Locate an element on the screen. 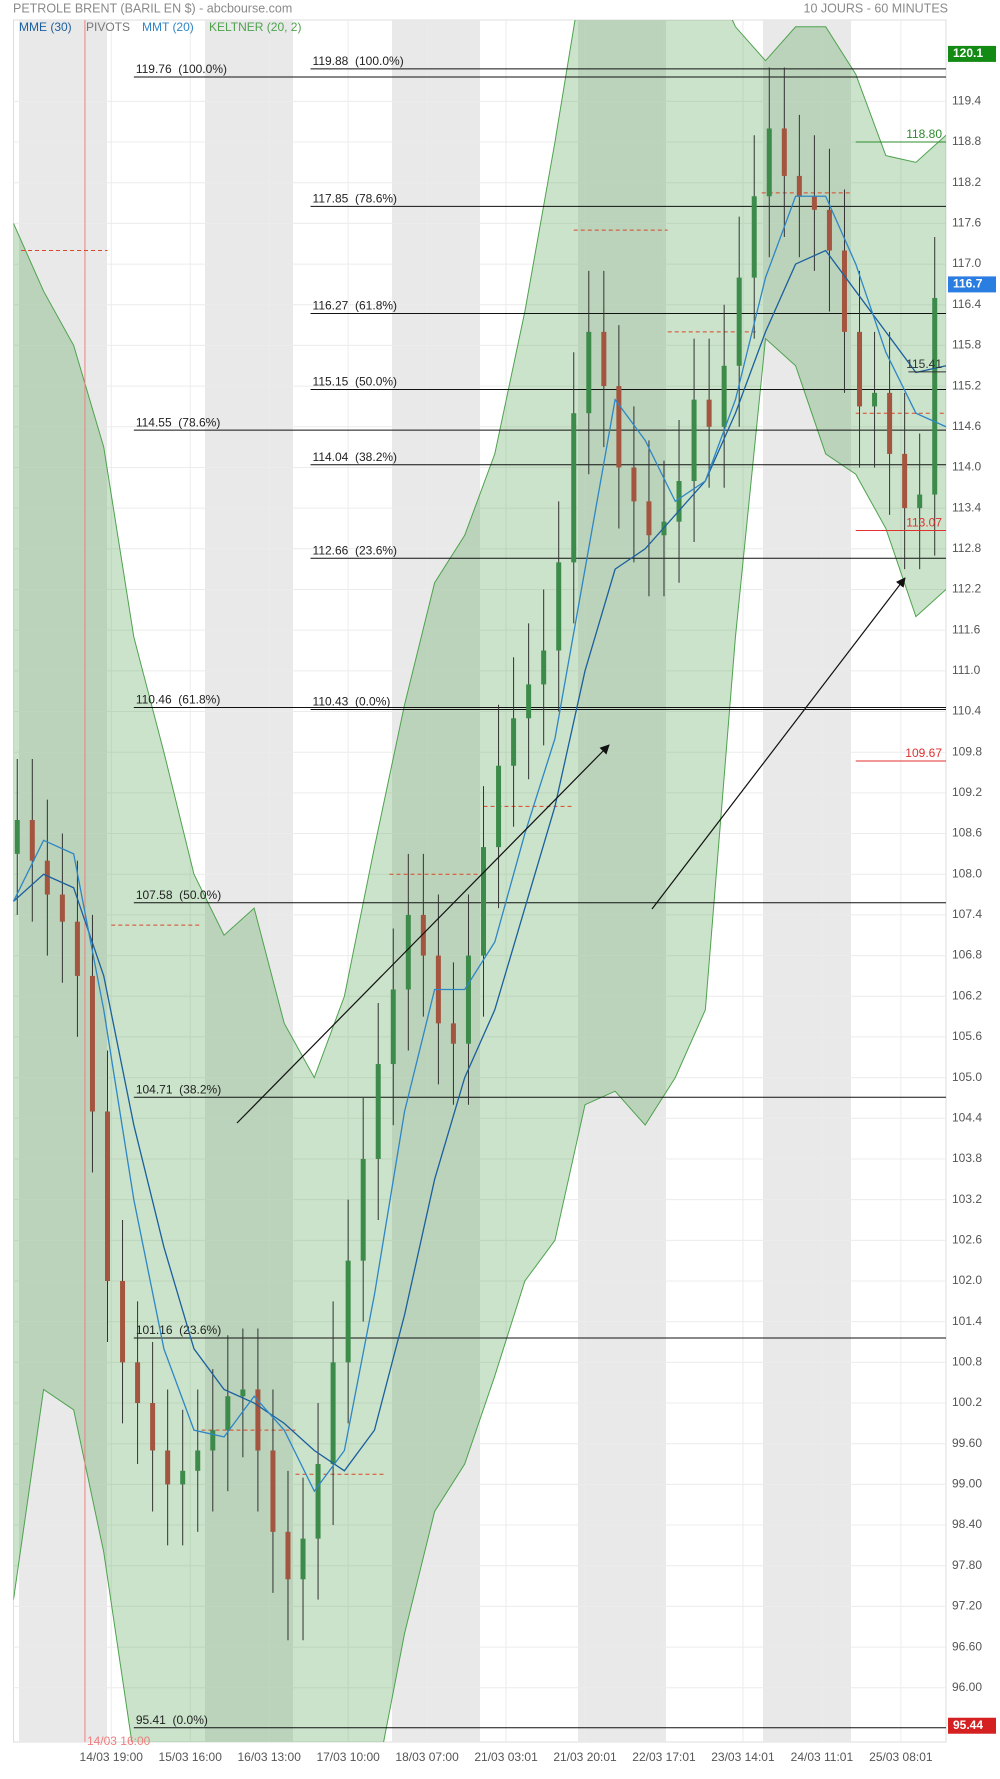 The image size is (1000, 1779). x-tick-label: 14/03 19:00 is located at coordinates (112, 1757).